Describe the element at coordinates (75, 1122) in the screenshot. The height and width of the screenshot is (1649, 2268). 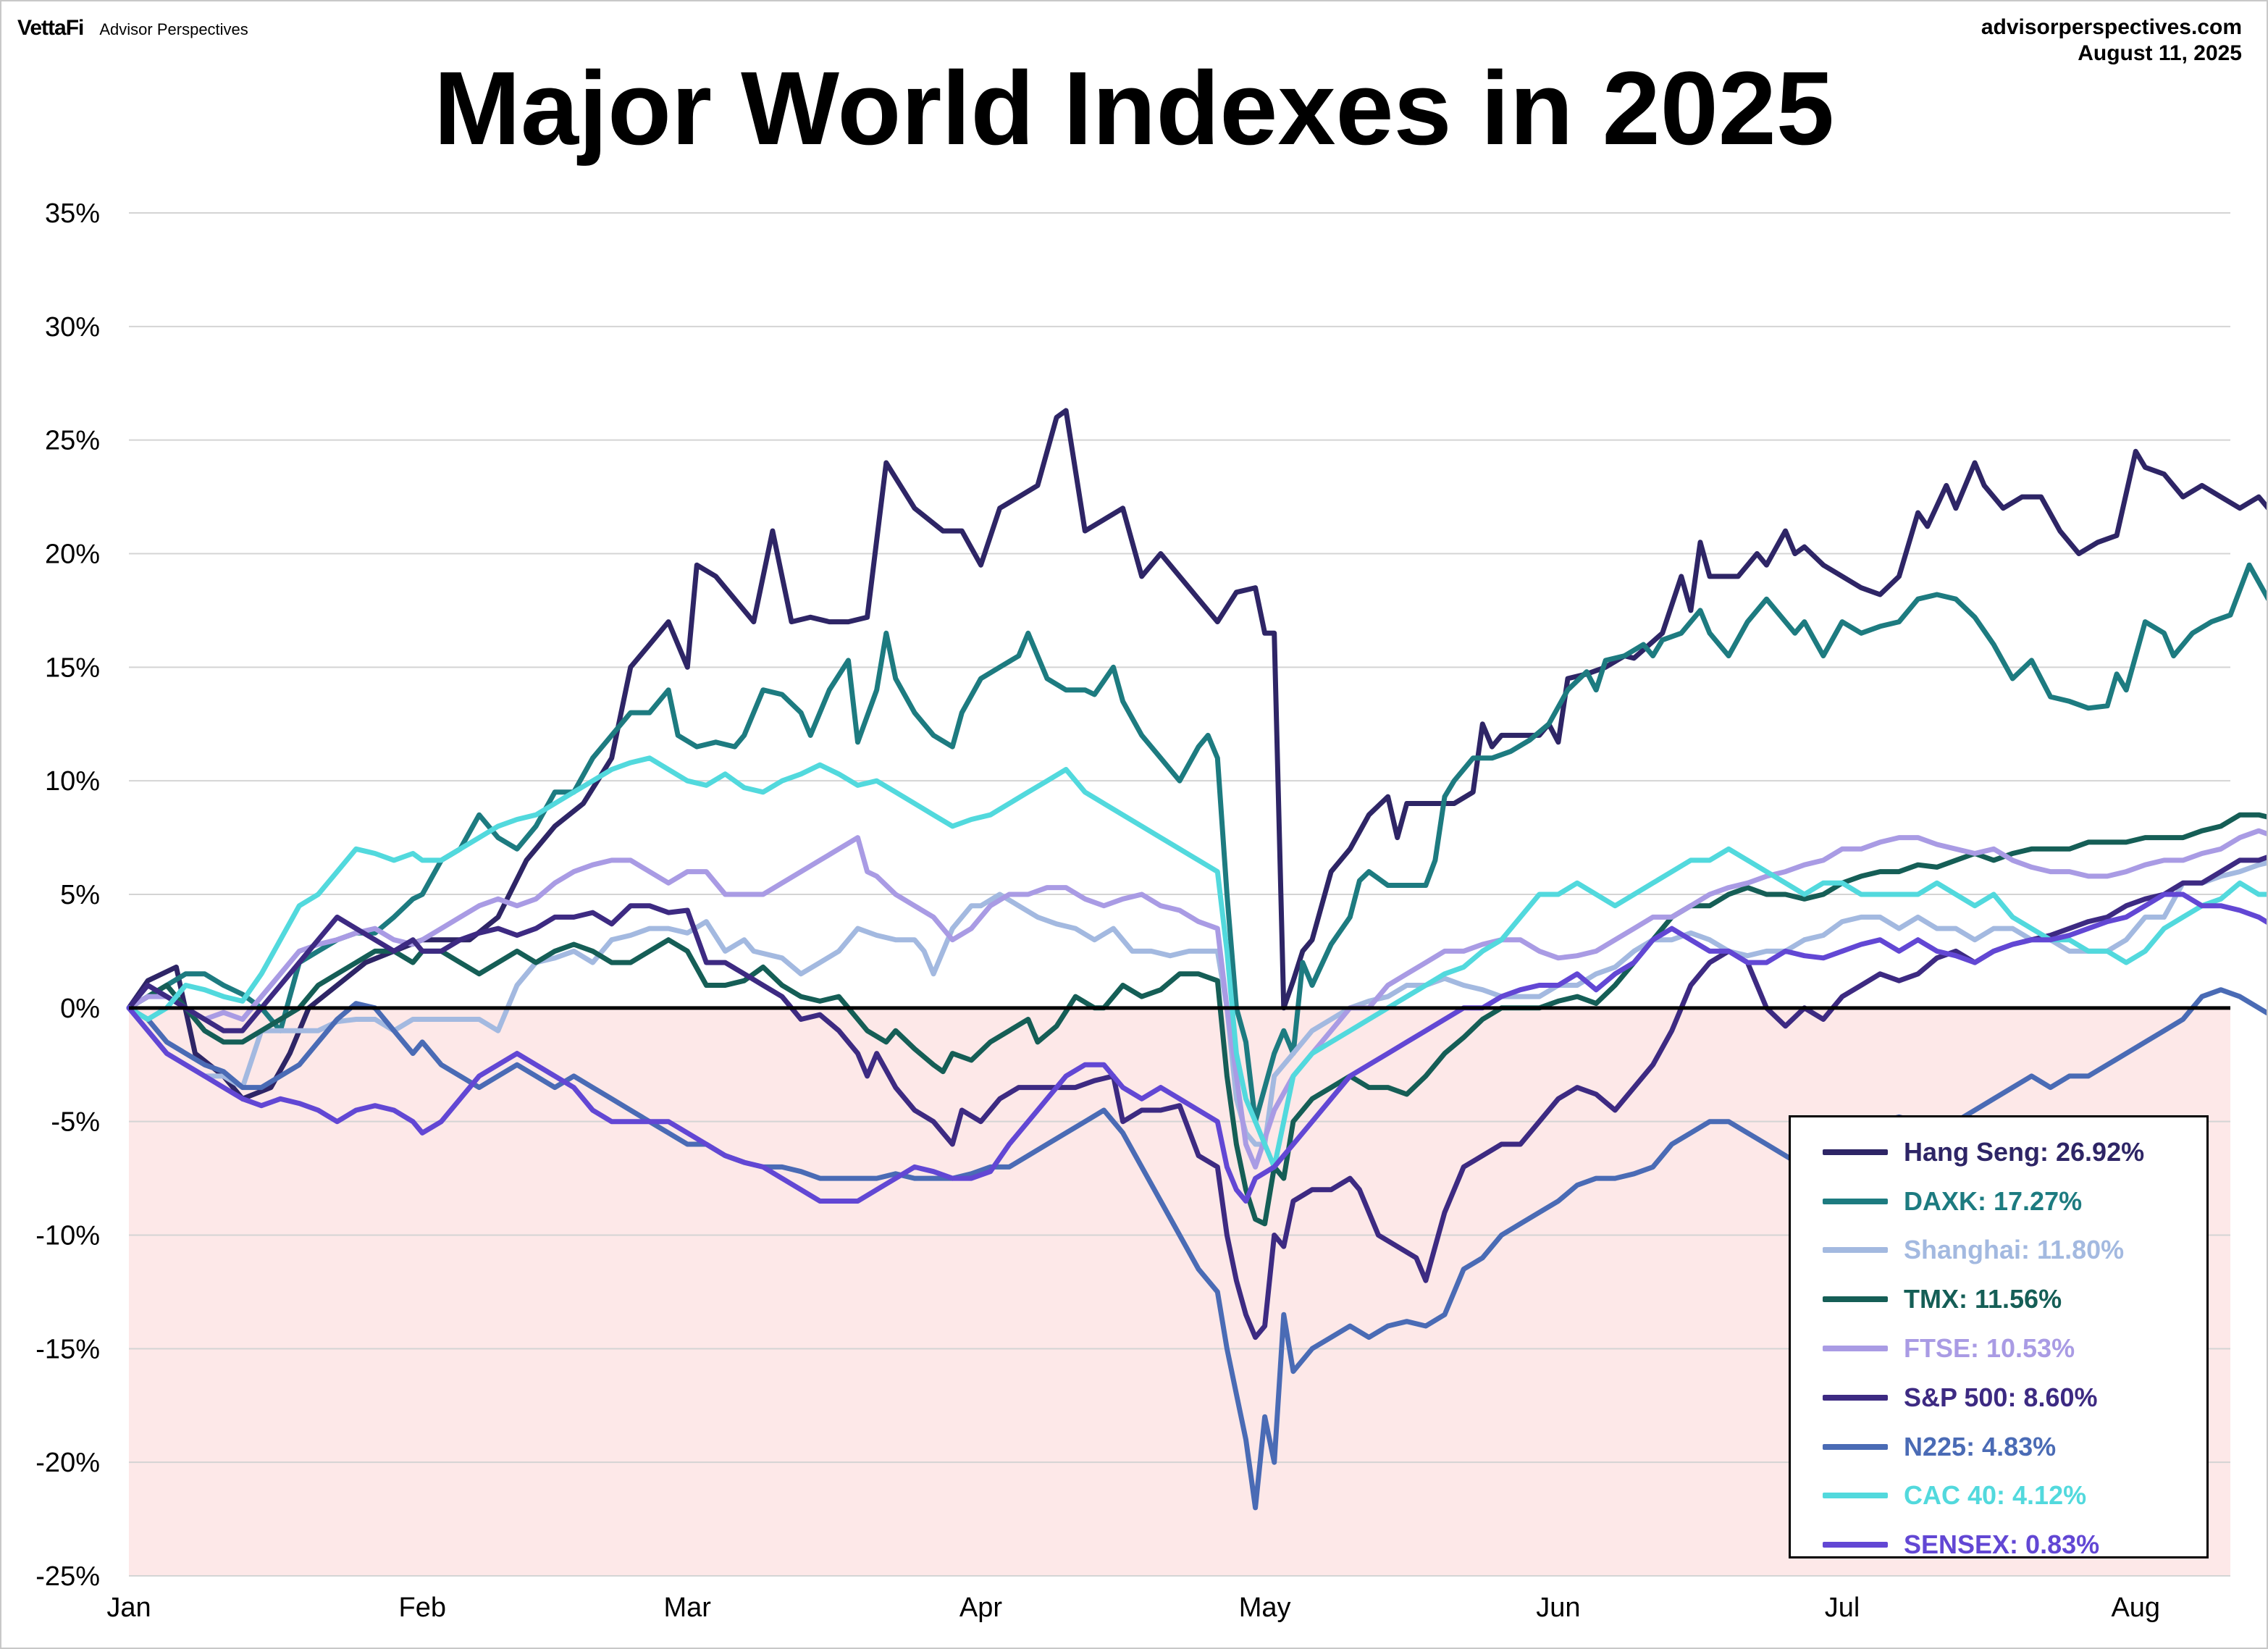
I see `y-tick-label: -5%` at that location.